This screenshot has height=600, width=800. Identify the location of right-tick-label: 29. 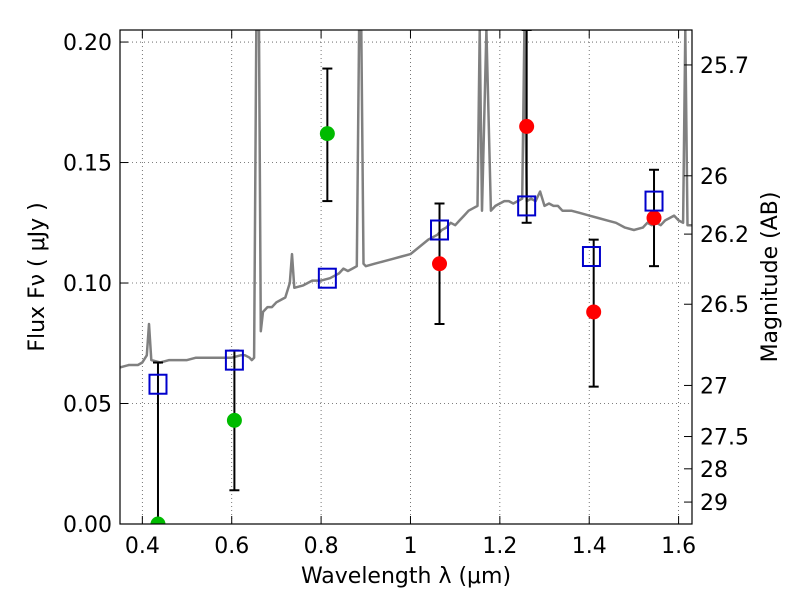
(714, 503).